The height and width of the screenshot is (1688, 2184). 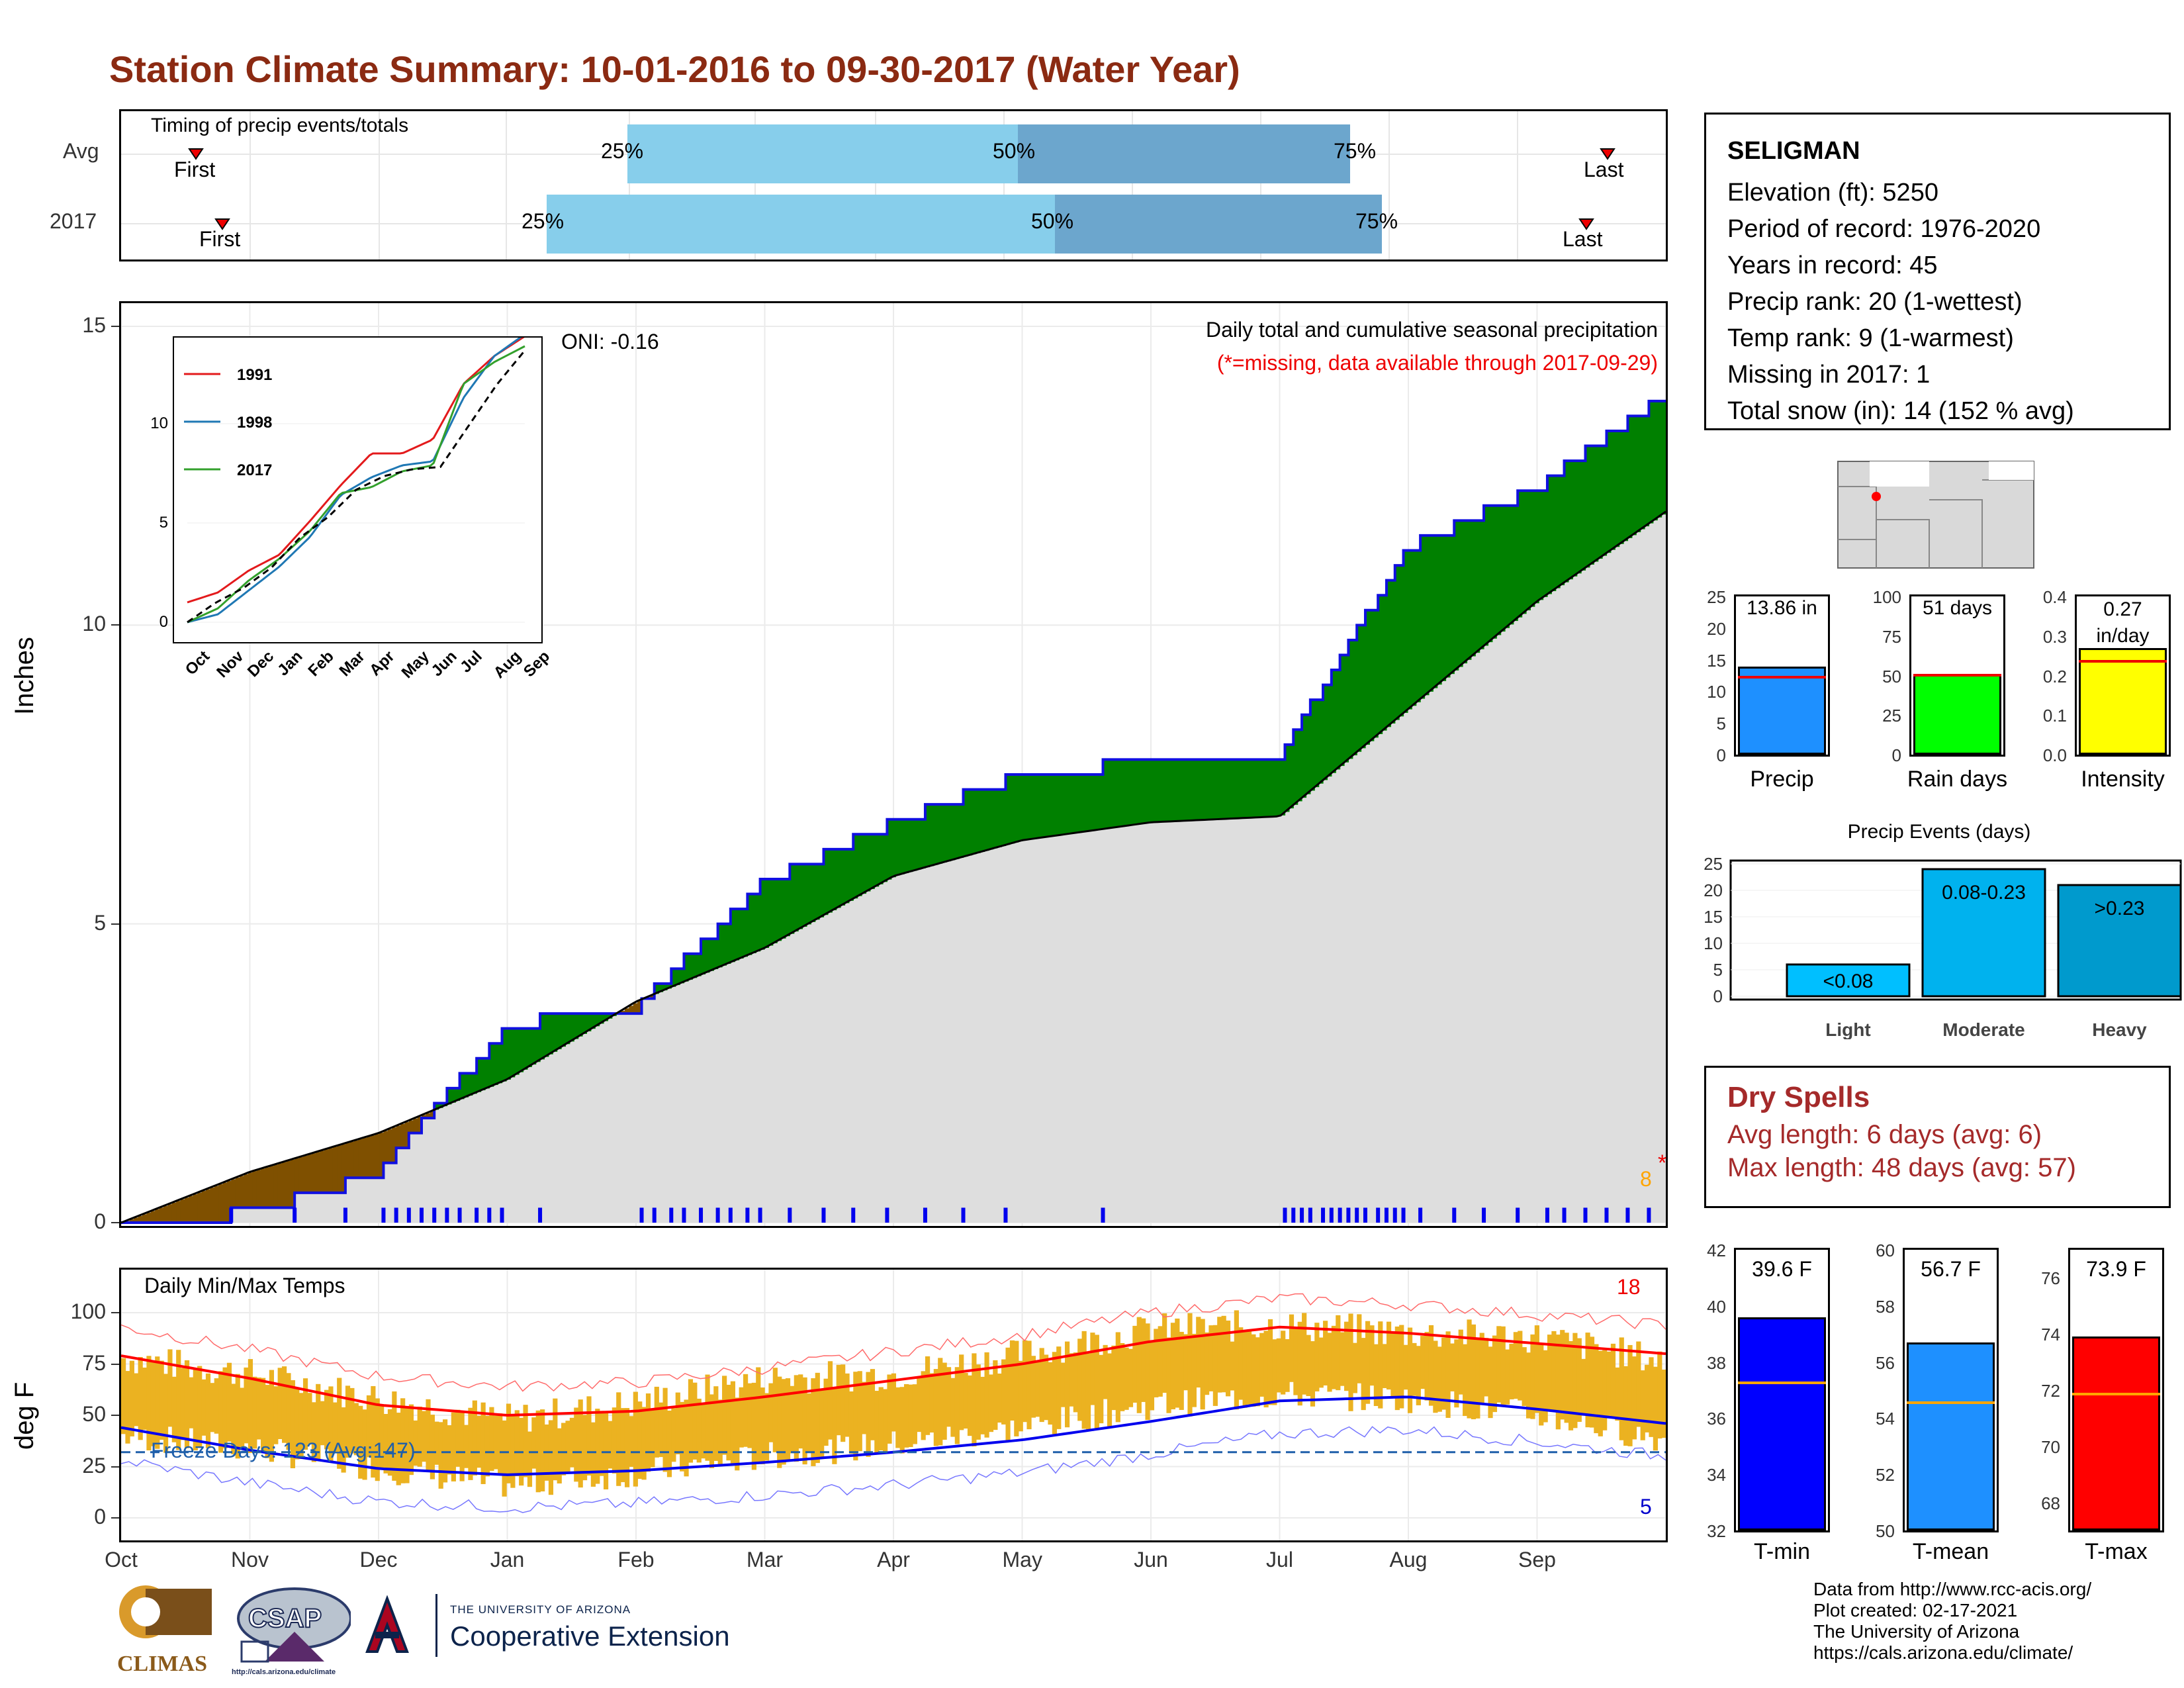 What do you see at coordinates (1875, 302) in the screenshot?
I see `precip-rank: Precip rank: 20 (1-wettest)` at bounding box center [1875, 302].